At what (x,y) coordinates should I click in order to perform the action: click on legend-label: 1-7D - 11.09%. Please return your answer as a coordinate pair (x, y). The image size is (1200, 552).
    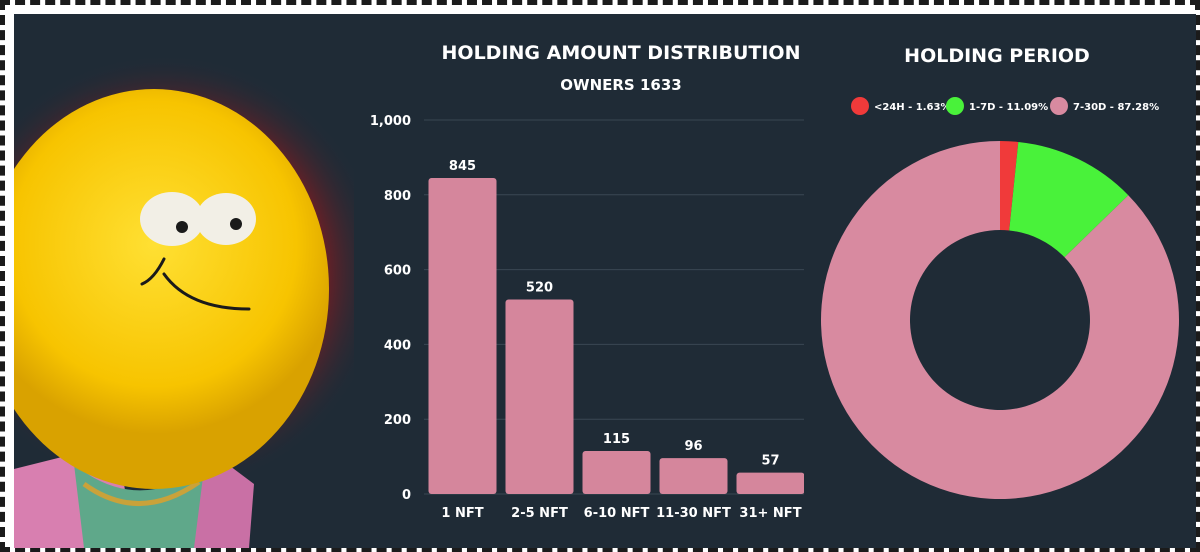
    Looking at the image, I should click on (1008, 107).